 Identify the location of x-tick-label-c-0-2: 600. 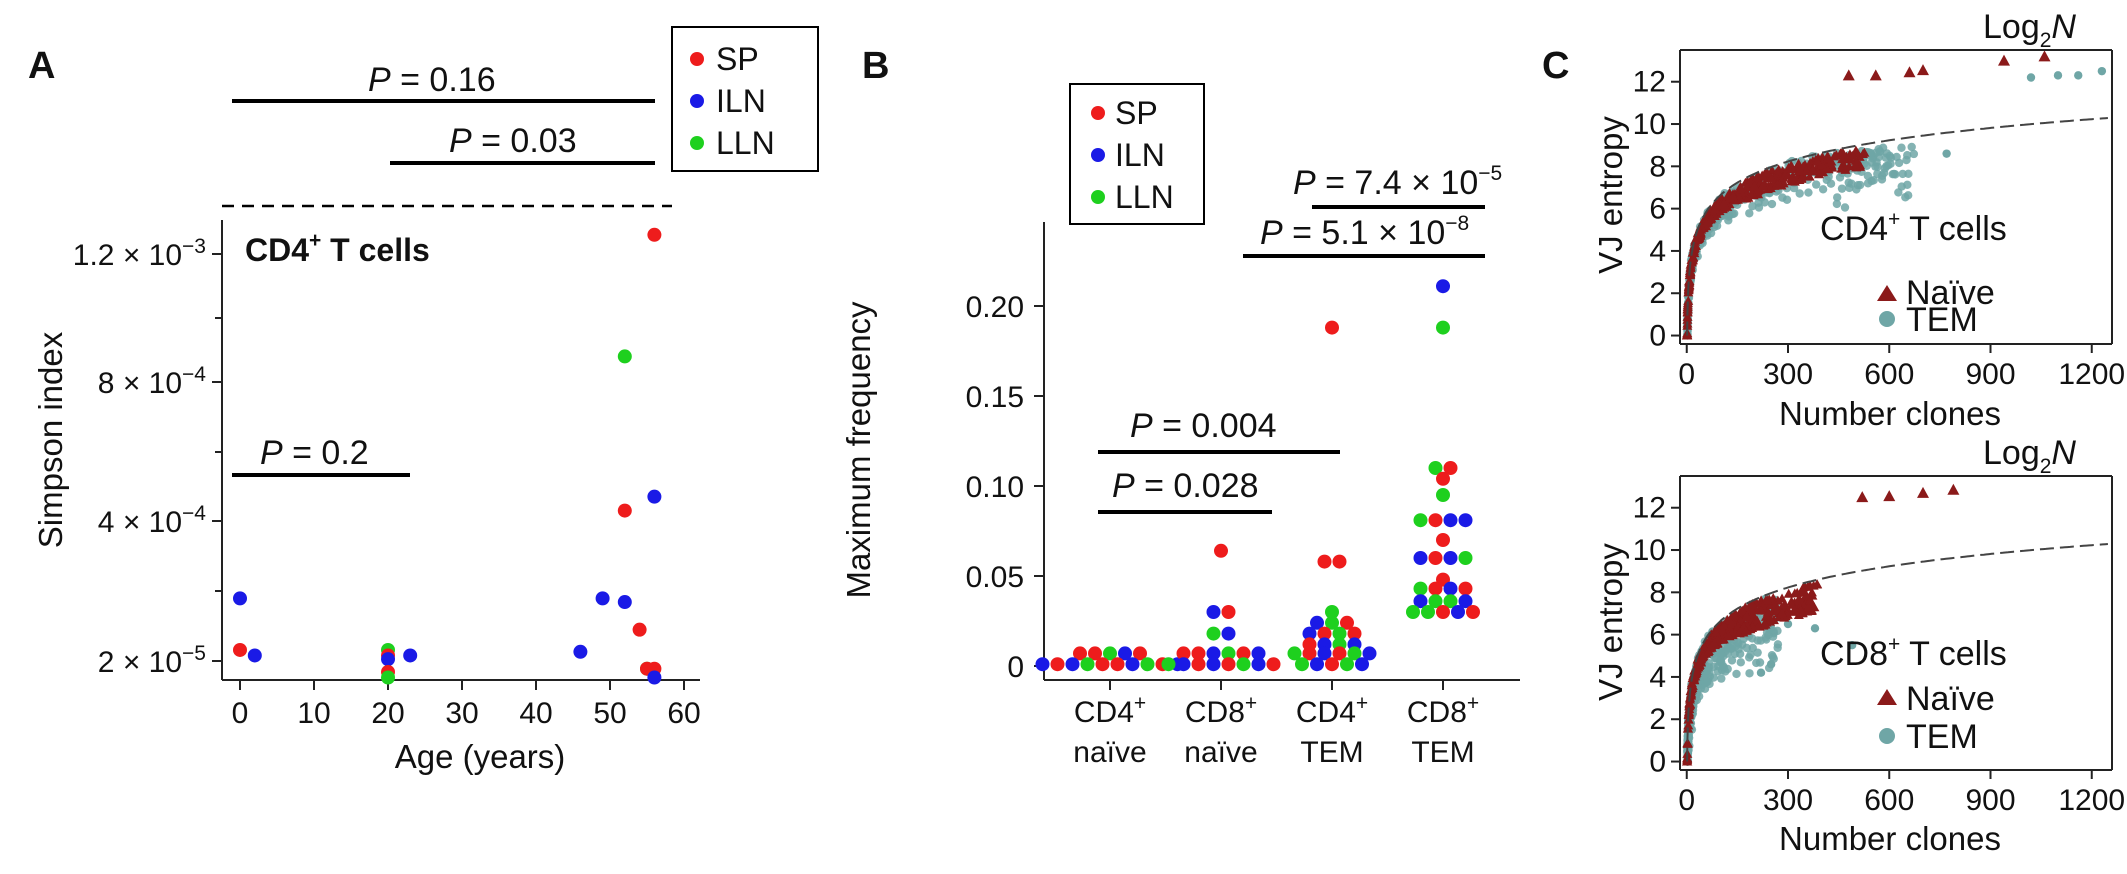
(1889, 374).